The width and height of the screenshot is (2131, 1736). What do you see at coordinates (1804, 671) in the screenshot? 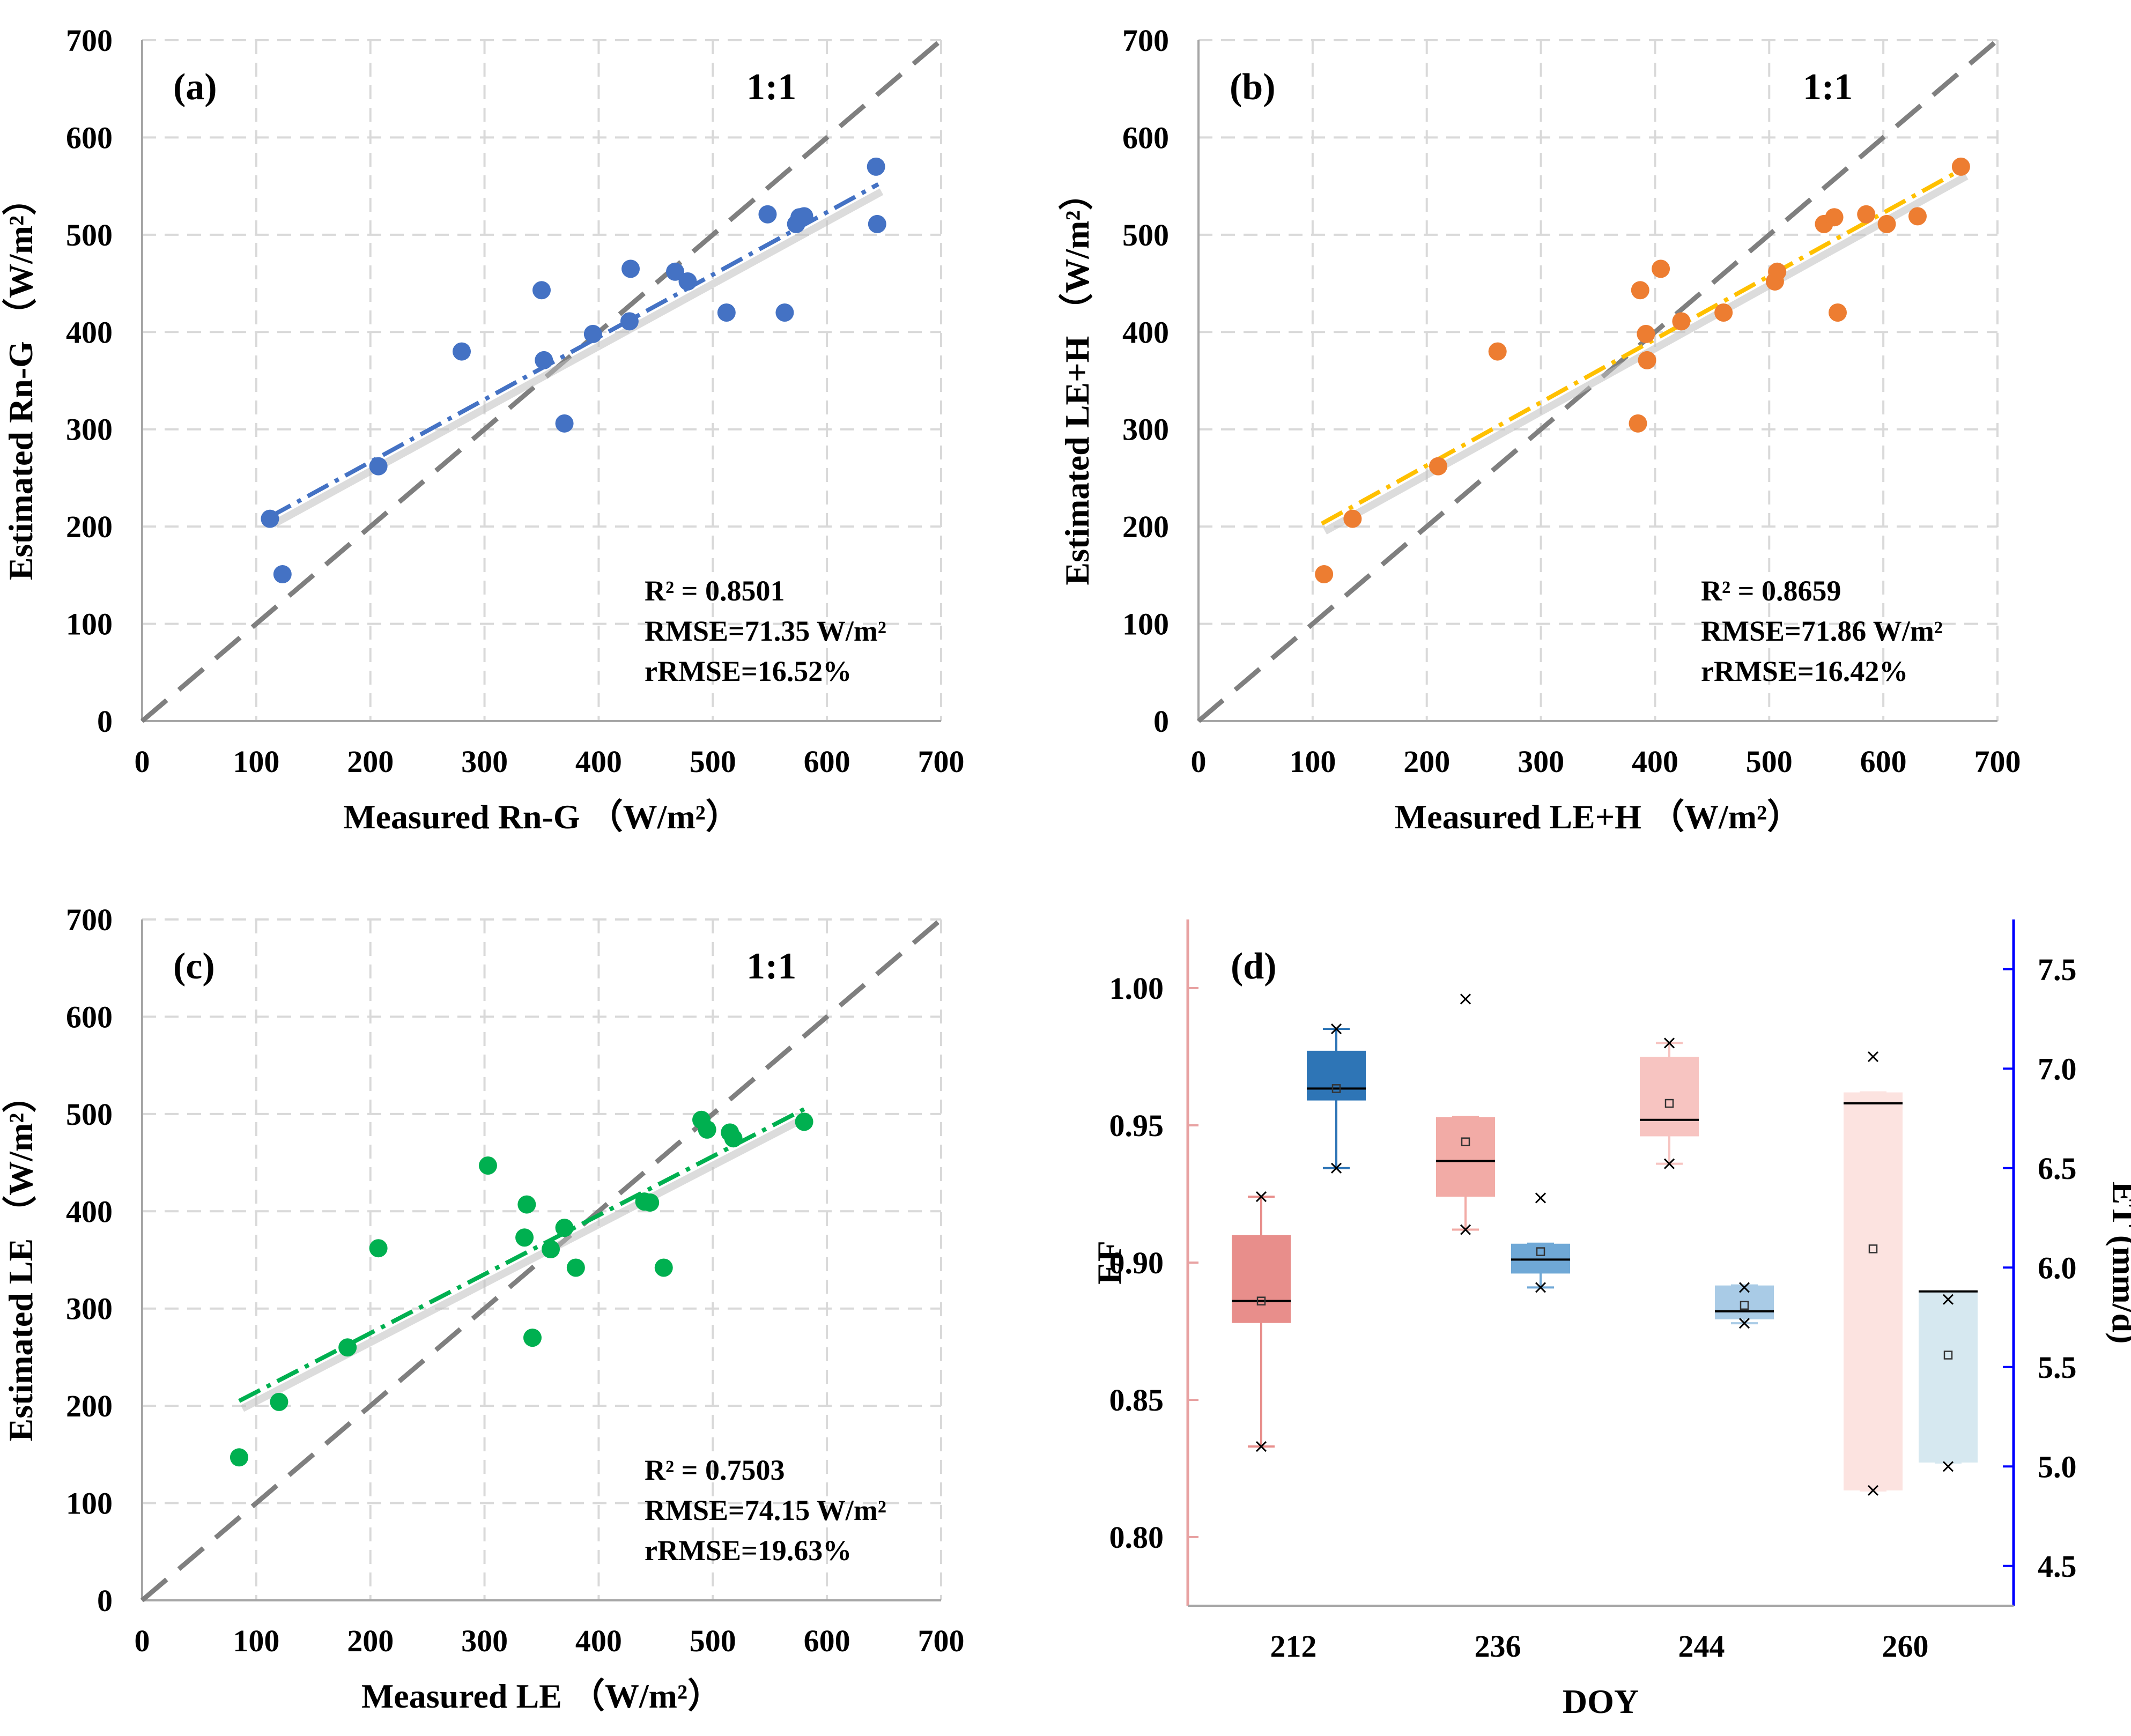
I see `stat-text: rRMSE=16.42%` at bounding box center [1804, 671].